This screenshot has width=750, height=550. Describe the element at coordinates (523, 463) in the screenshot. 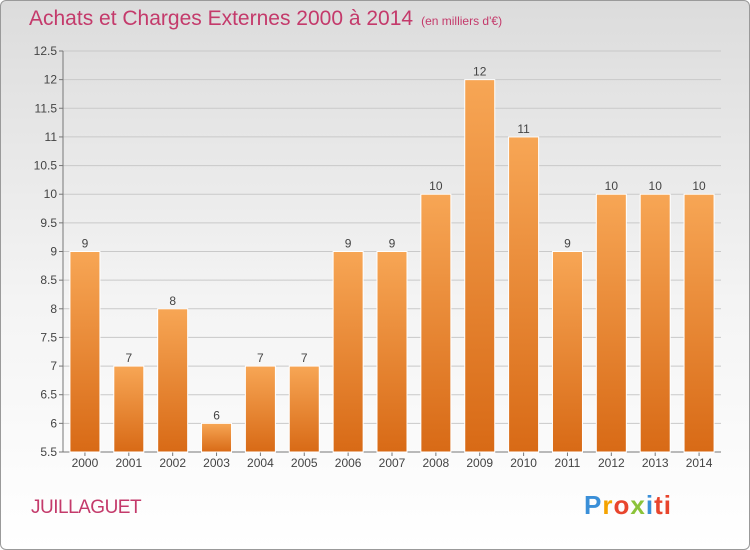

I see `x-tick-label-2010: 2010` at that location.